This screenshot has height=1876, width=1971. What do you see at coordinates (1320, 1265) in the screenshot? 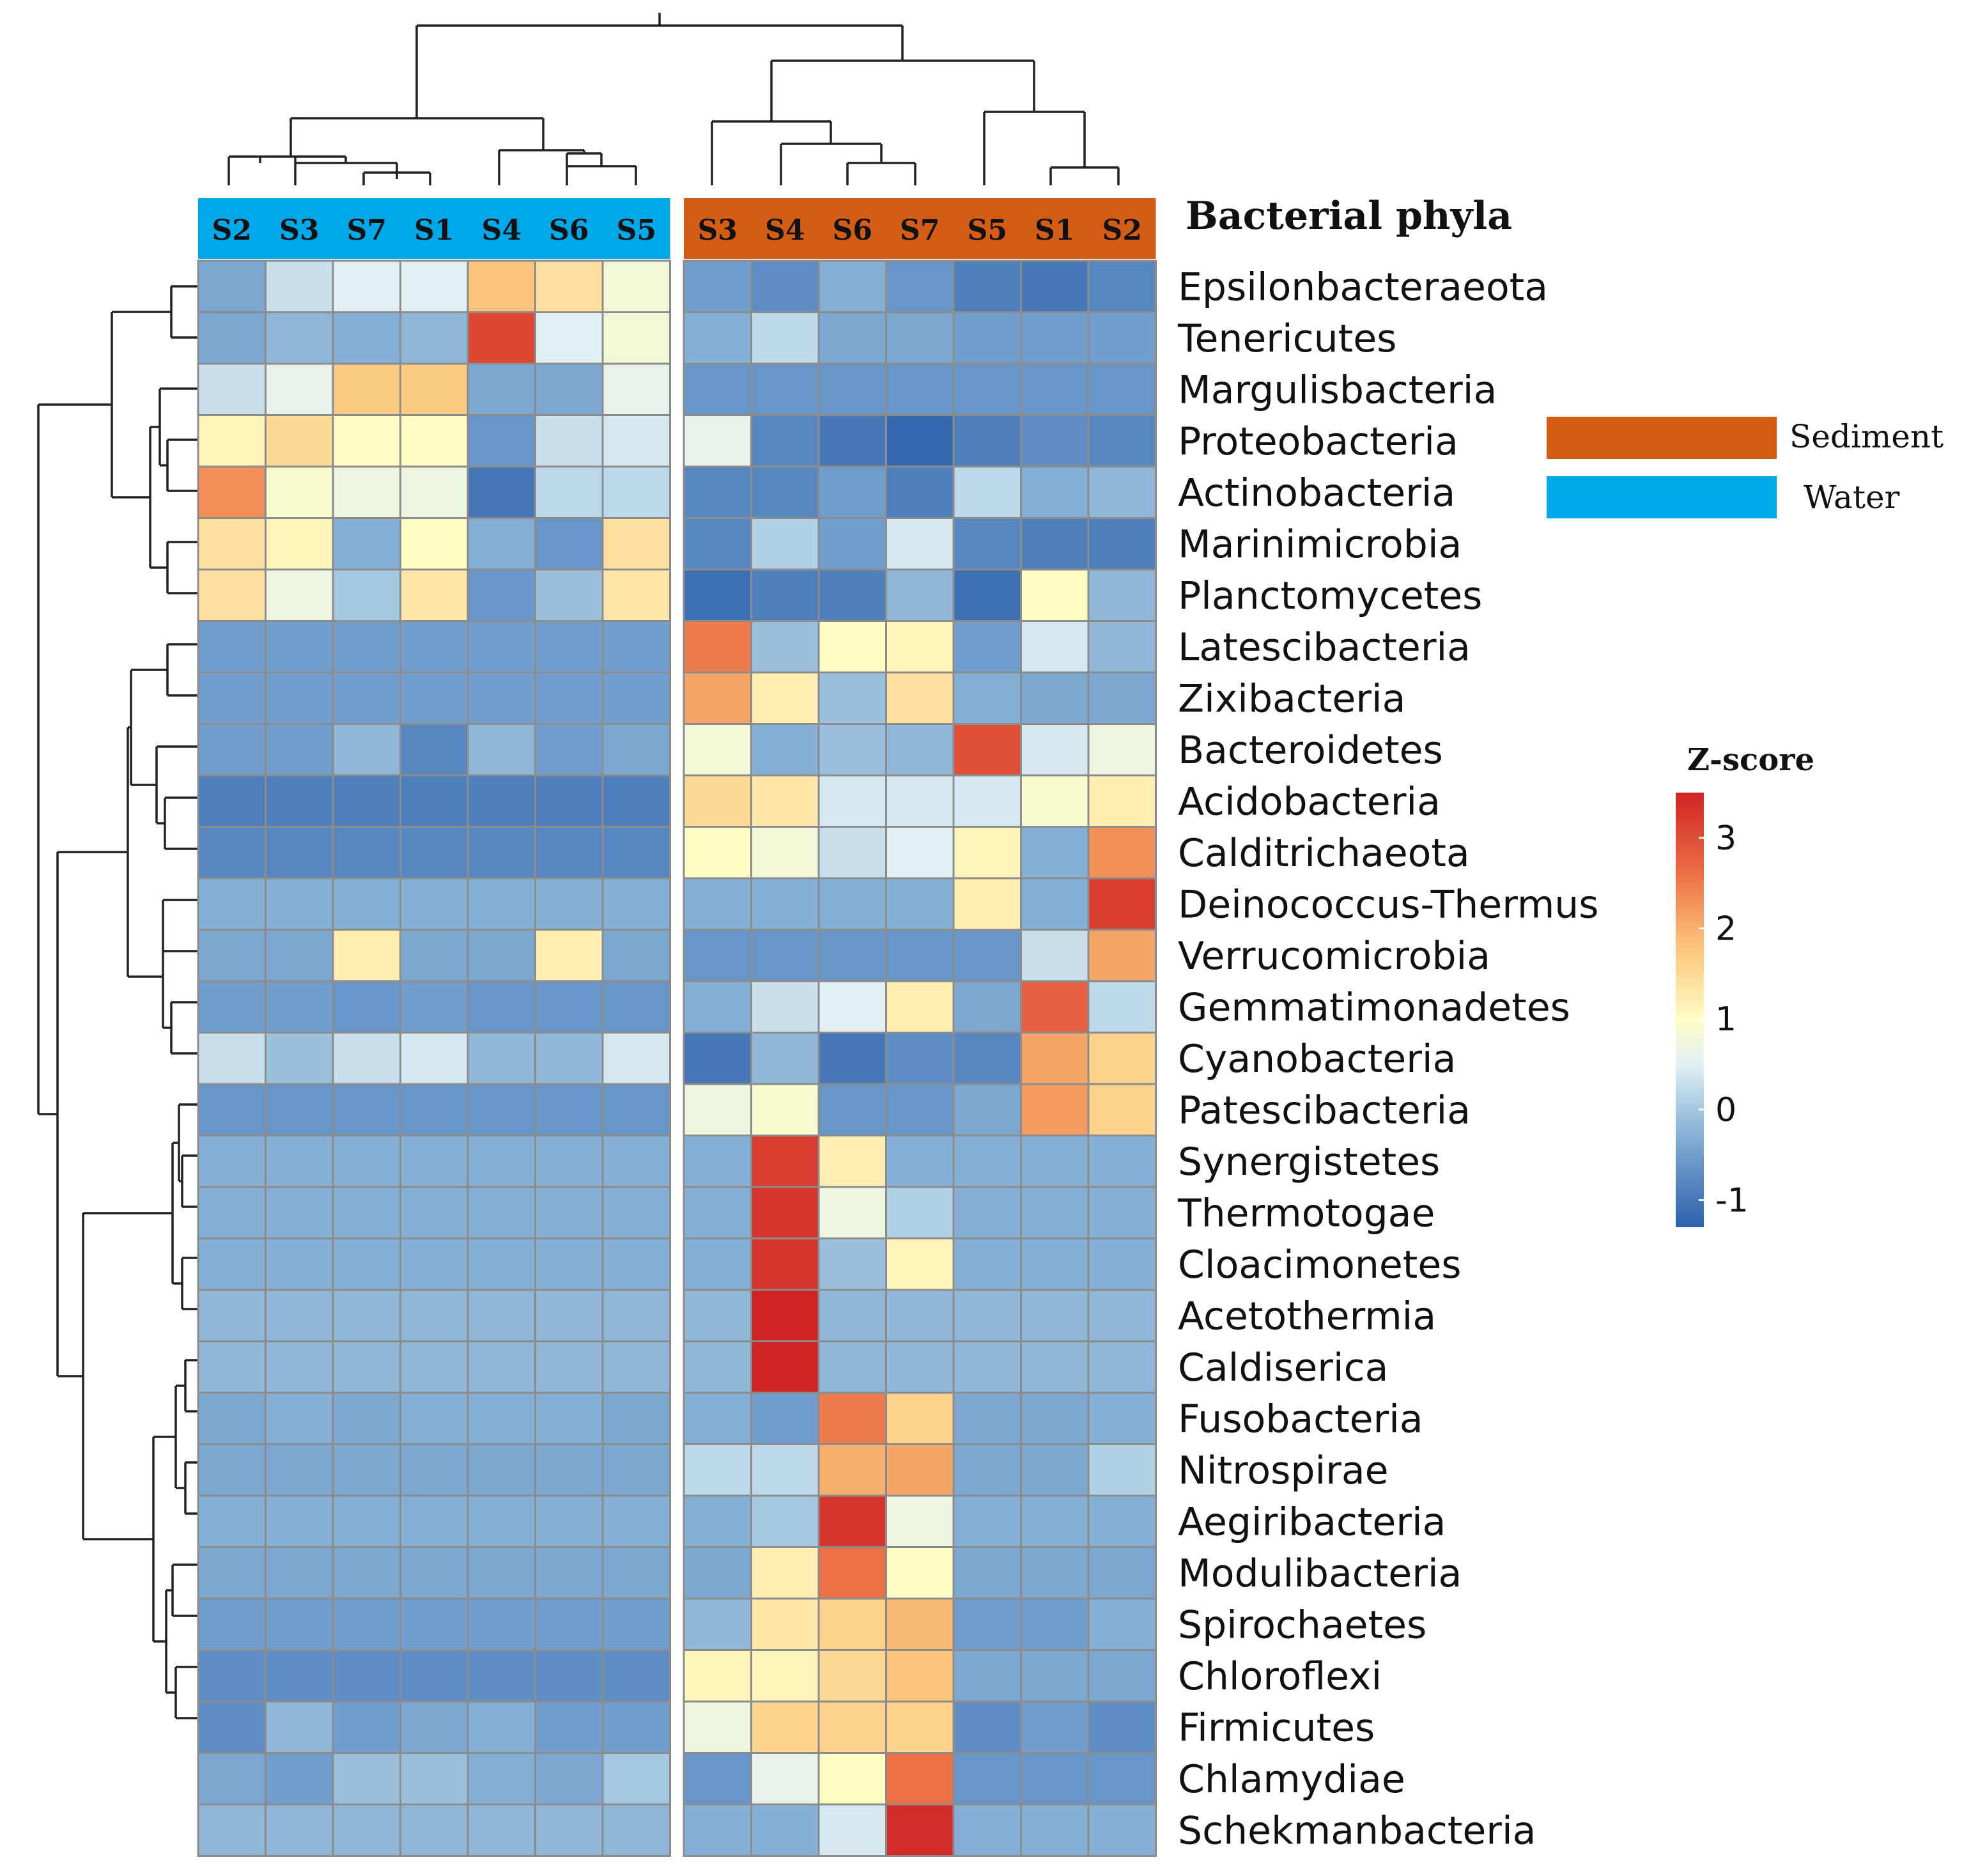
I see `row-label: Cloacimonetes` at bounding box center [1320, 1265].